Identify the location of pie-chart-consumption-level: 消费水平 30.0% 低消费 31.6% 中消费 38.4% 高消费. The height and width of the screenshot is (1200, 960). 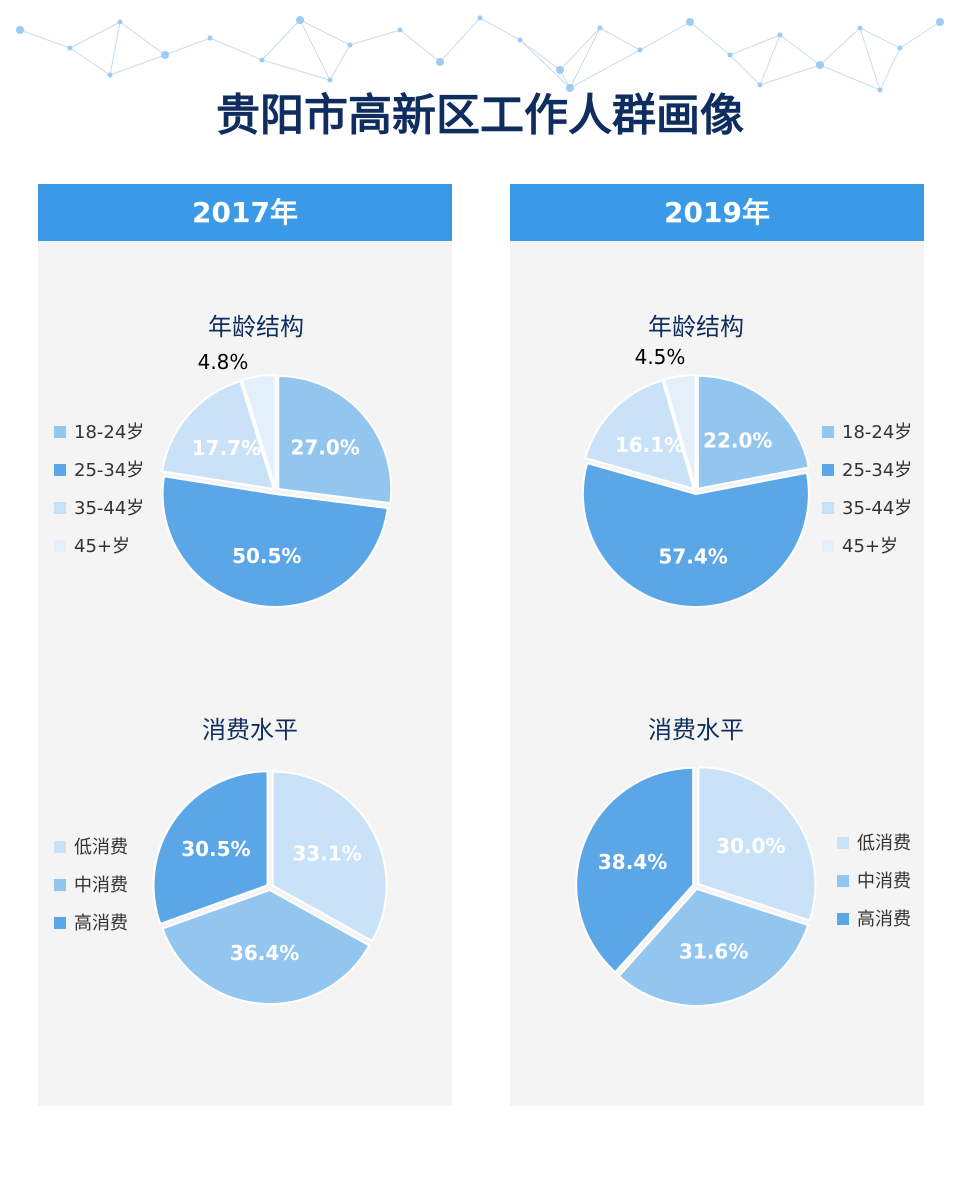
(743, 861).